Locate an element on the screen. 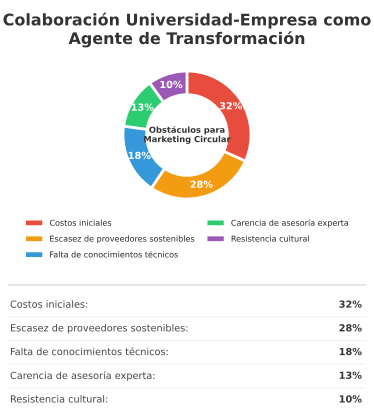 The width and height of the screenshot is (374, 417). legend-label: Carencia de asesoría experta is located at coordinates (289, 223).